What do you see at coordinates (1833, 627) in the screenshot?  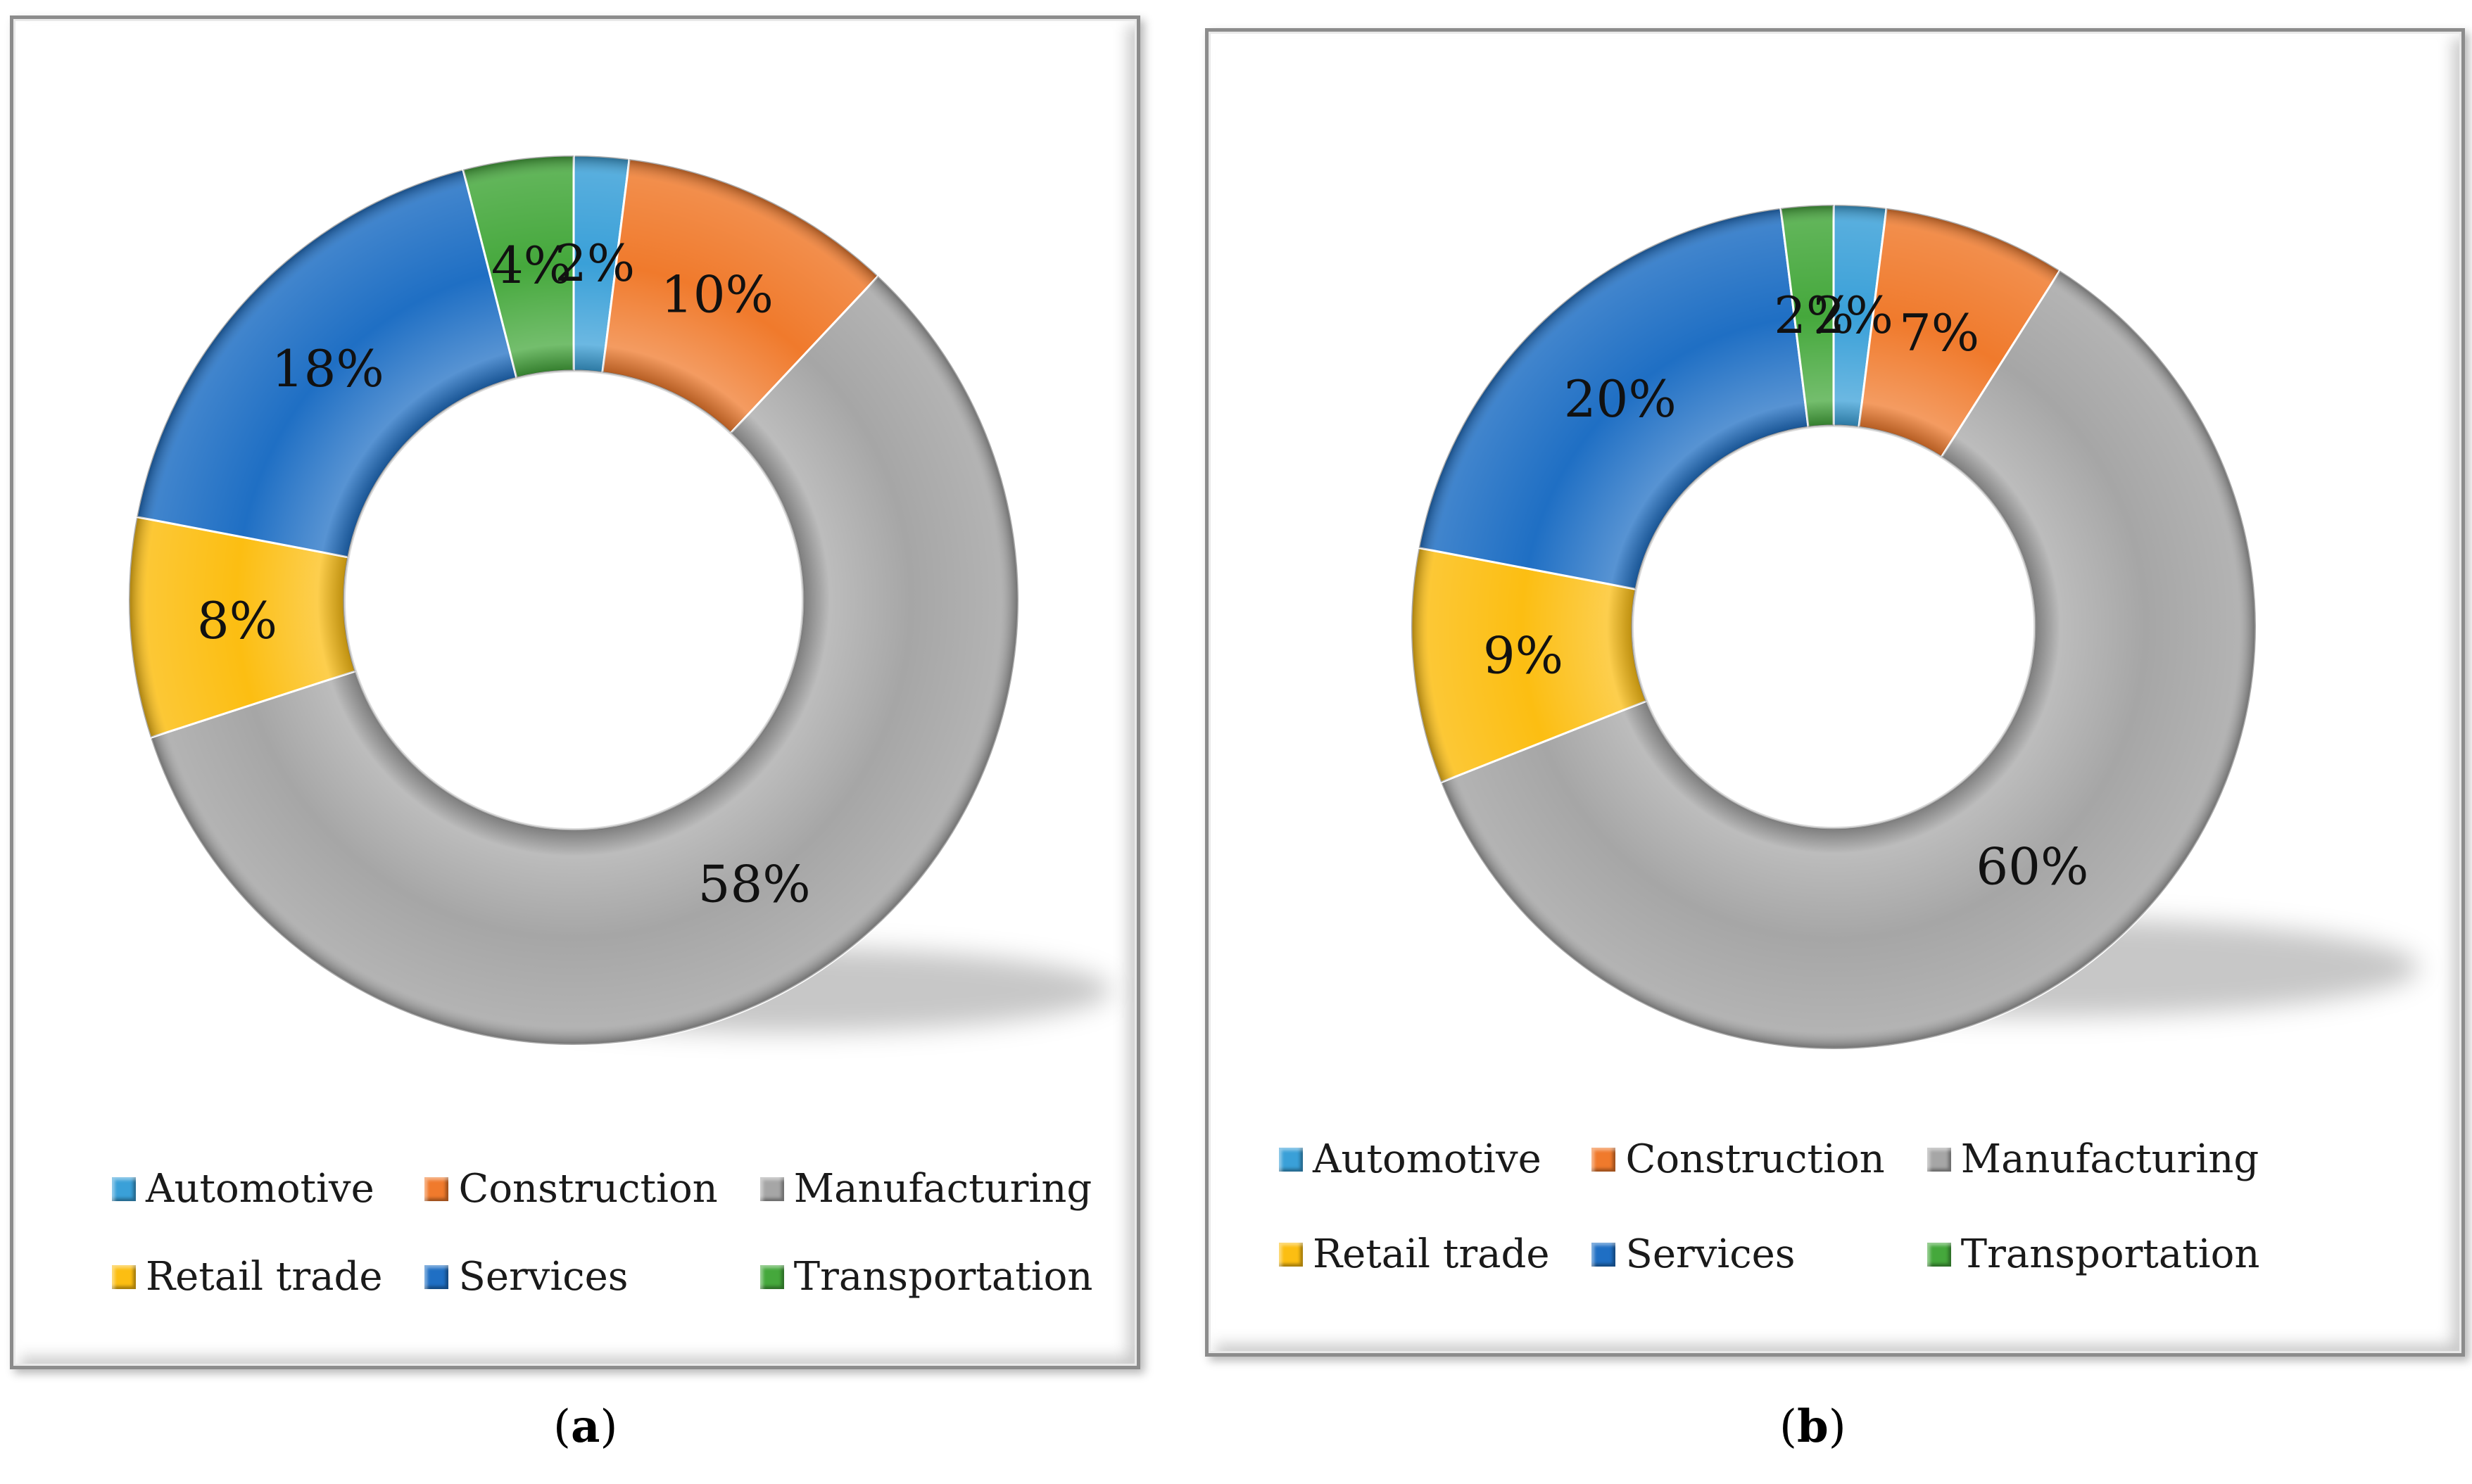 I see `donut-hole-b` at bounding box center [1833, 627].